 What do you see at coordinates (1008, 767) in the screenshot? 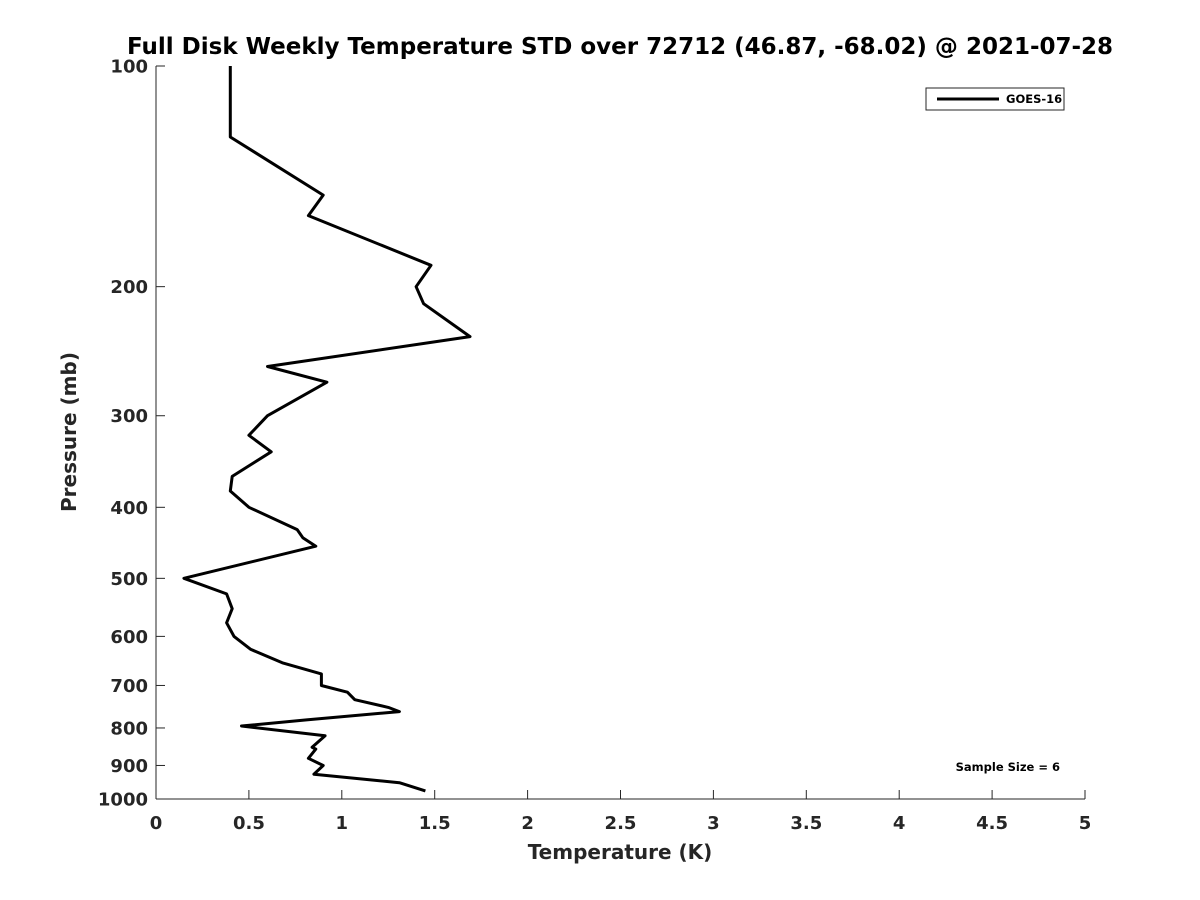
I see `sample-size-annotation: Sample Size = 6` at bounding box center [1008, 767].